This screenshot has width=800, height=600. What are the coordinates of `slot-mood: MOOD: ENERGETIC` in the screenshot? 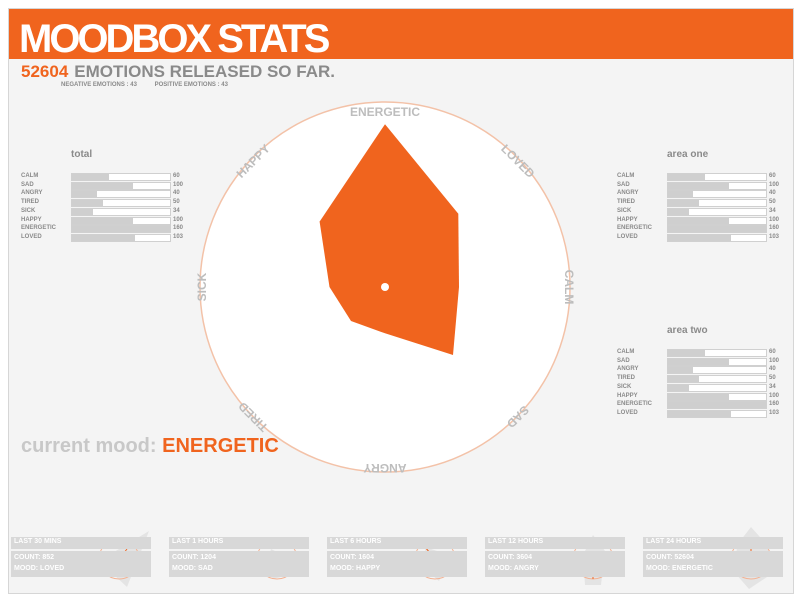 It's located at (679, 568).